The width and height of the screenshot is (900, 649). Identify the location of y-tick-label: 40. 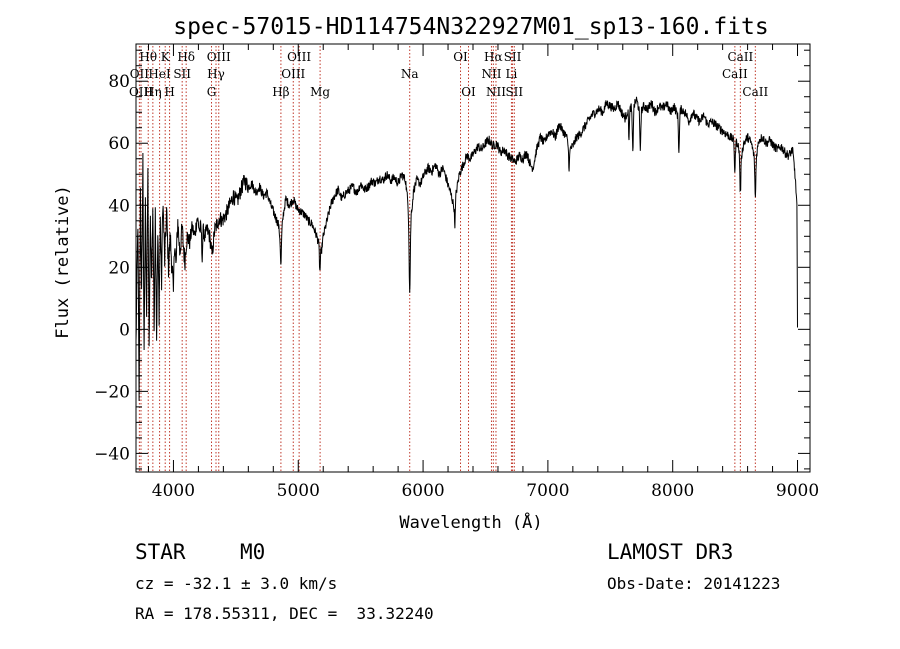
(119, 206).